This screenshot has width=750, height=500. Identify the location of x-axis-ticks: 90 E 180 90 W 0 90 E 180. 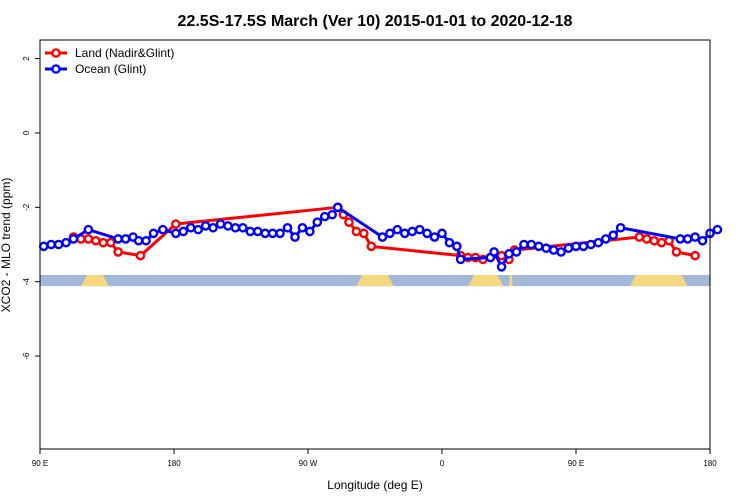
(374, 458).